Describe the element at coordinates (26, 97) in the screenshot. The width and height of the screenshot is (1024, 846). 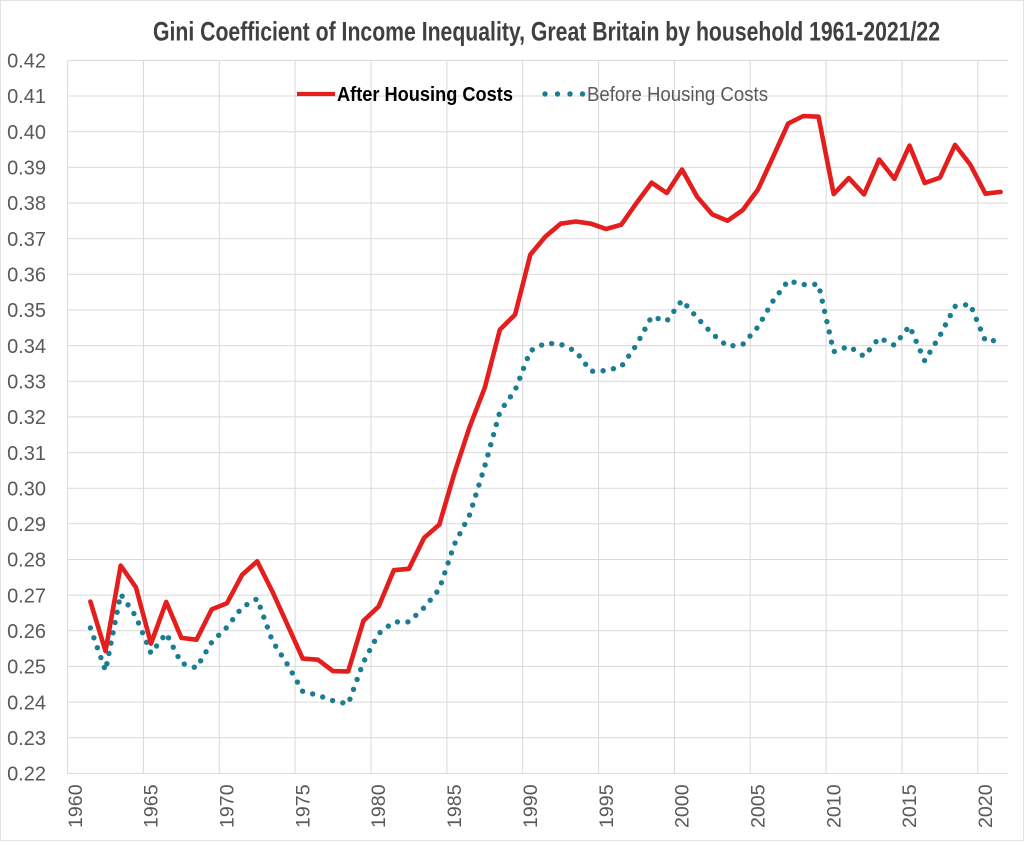
I see `svg-text: 0.41` at that location.